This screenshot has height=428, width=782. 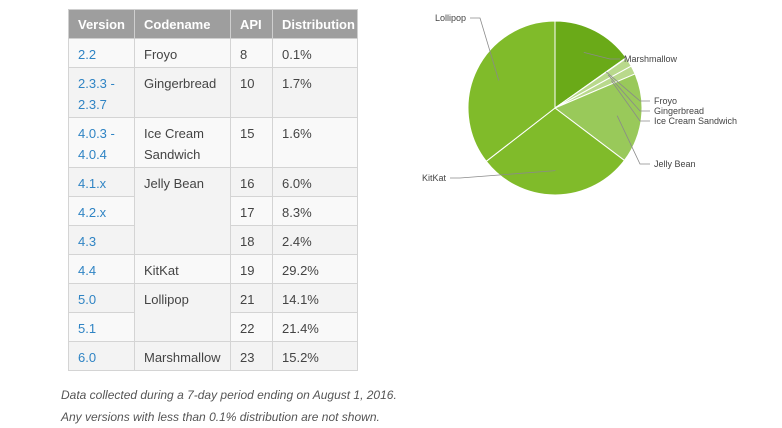 I want to click on table-row: 4.2.x 17 8.3%, so click(x=213, y=211).